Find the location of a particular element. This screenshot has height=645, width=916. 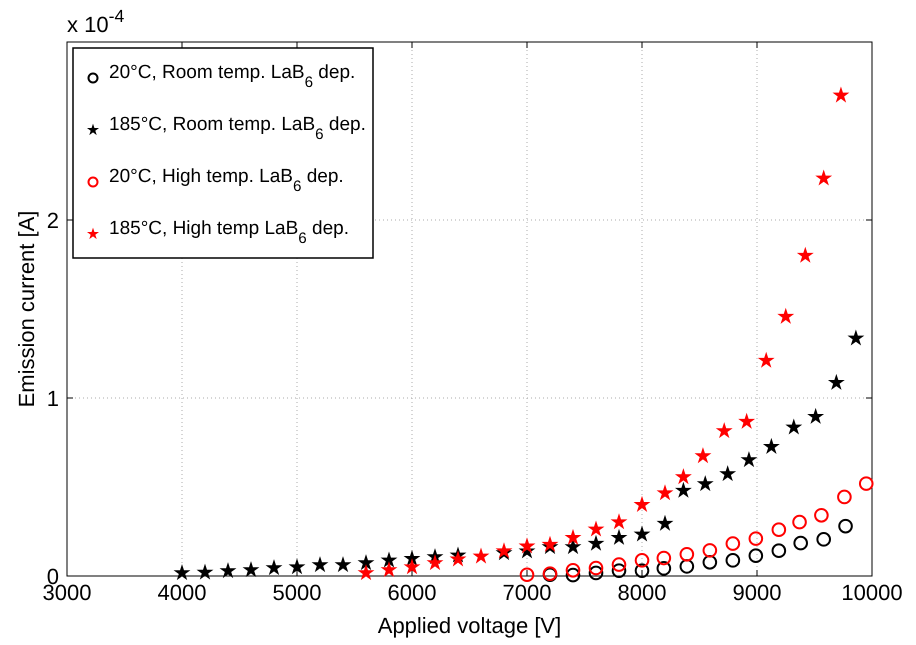

x-tick-label: 6000 is located at coordinates (412, 592).